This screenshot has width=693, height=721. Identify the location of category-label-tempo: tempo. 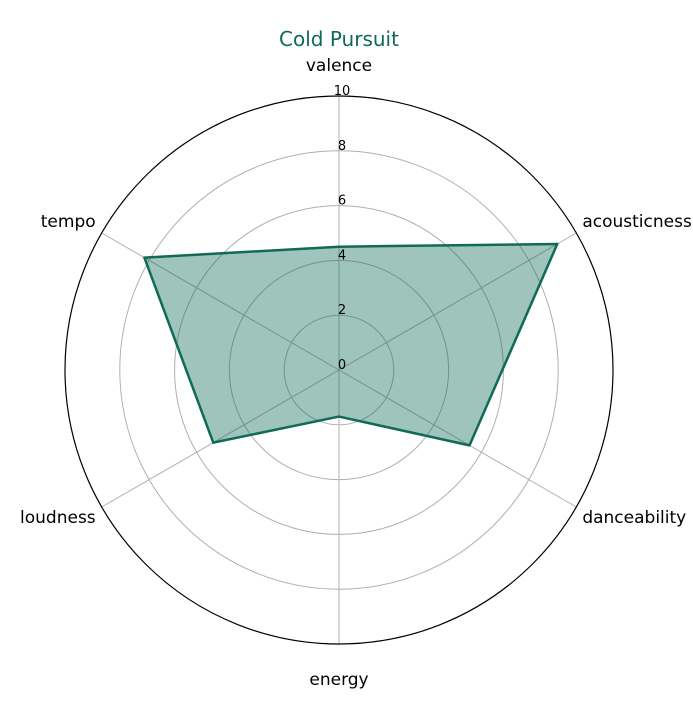
(68, 222).